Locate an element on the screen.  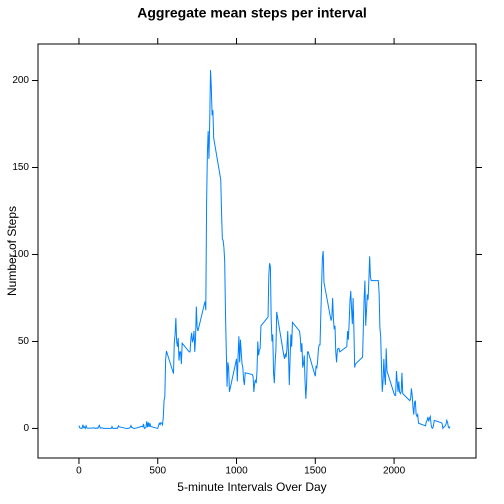
x-tick-label: 1500 is located at coordinates (315, 471).